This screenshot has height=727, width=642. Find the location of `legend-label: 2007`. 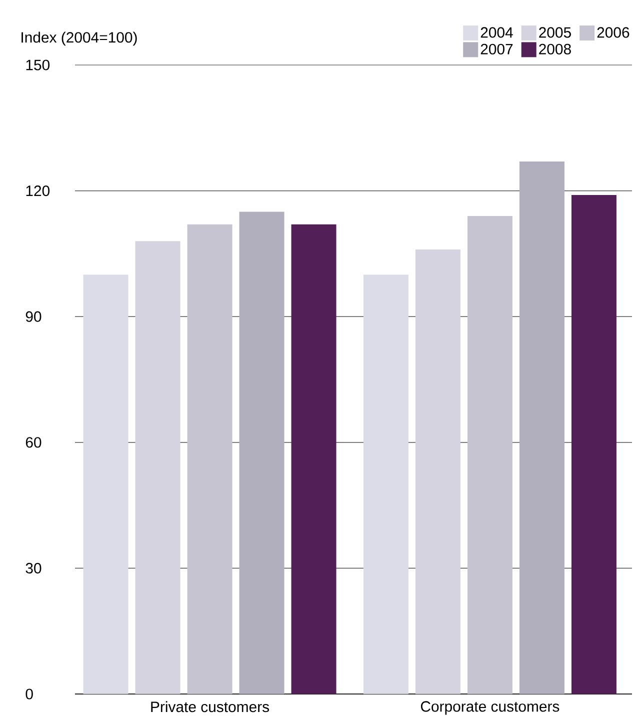

legend-label: 2007 is located at coordinates (496, 49).